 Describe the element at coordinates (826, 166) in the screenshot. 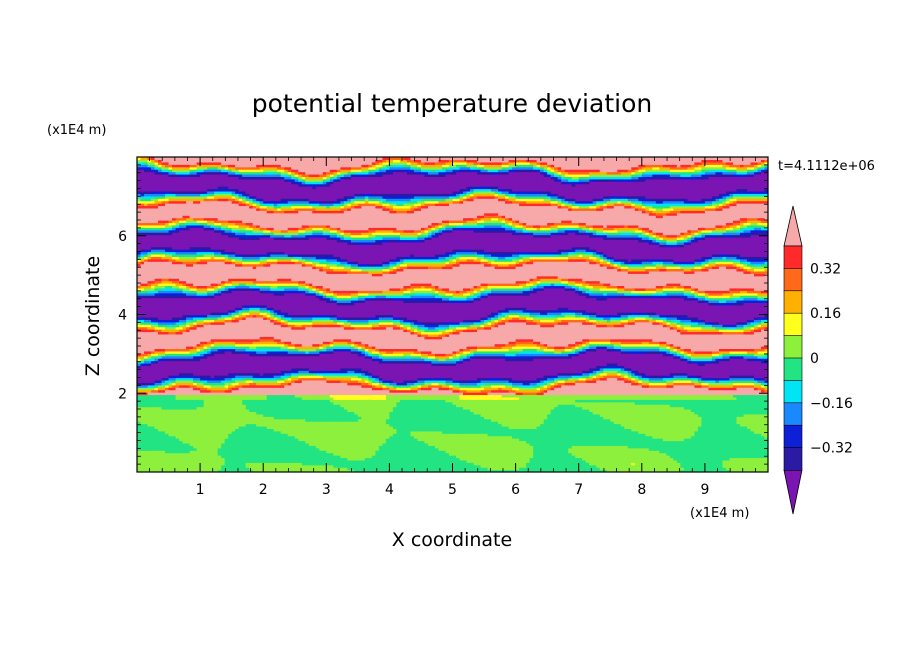

I see `time-label: t=4.1112e+06` at that location.